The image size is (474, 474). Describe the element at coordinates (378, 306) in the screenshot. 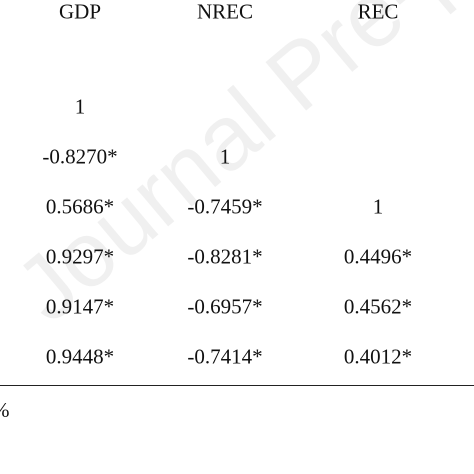

I see `table-cell: 0.4562*` at that location.